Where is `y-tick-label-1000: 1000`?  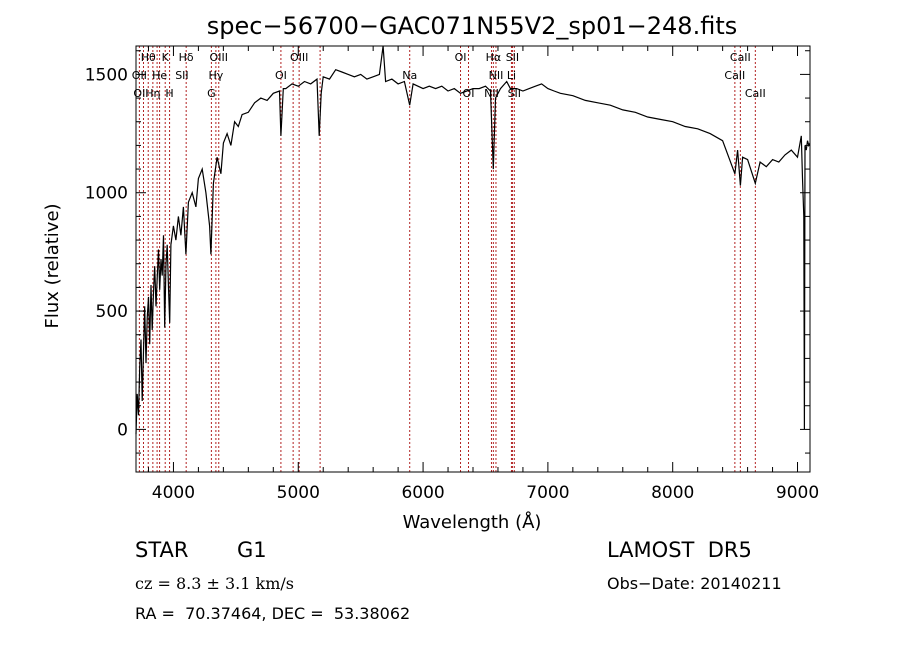
y-tick-label-1000: 1000 is located at coordinates (106, 194).